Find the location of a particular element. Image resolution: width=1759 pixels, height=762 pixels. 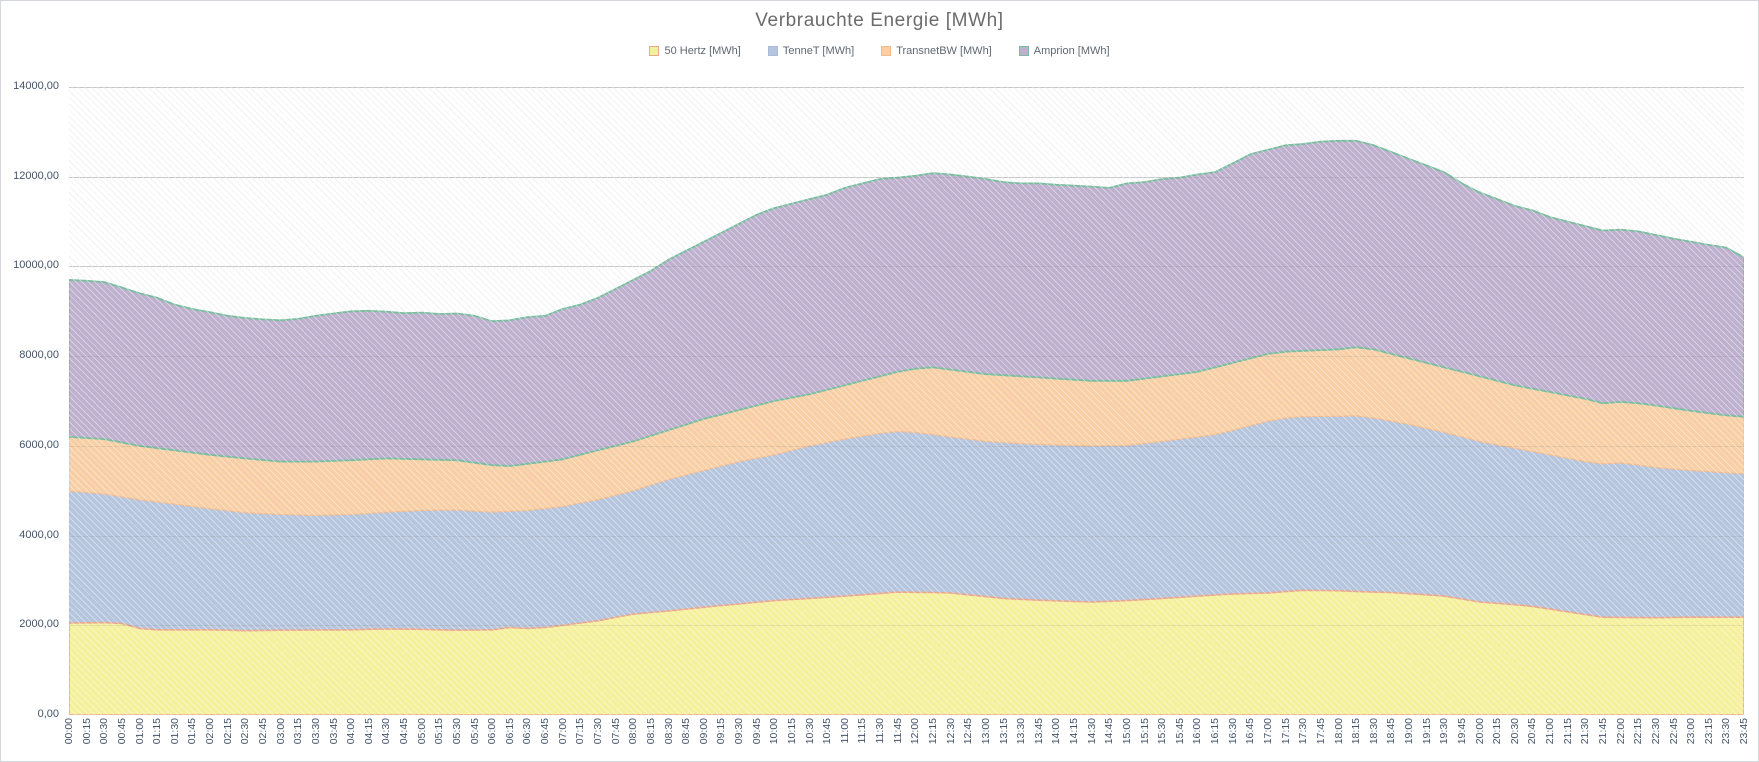

x-axis-label: 15:30 is located at coordinates (1162, 731).